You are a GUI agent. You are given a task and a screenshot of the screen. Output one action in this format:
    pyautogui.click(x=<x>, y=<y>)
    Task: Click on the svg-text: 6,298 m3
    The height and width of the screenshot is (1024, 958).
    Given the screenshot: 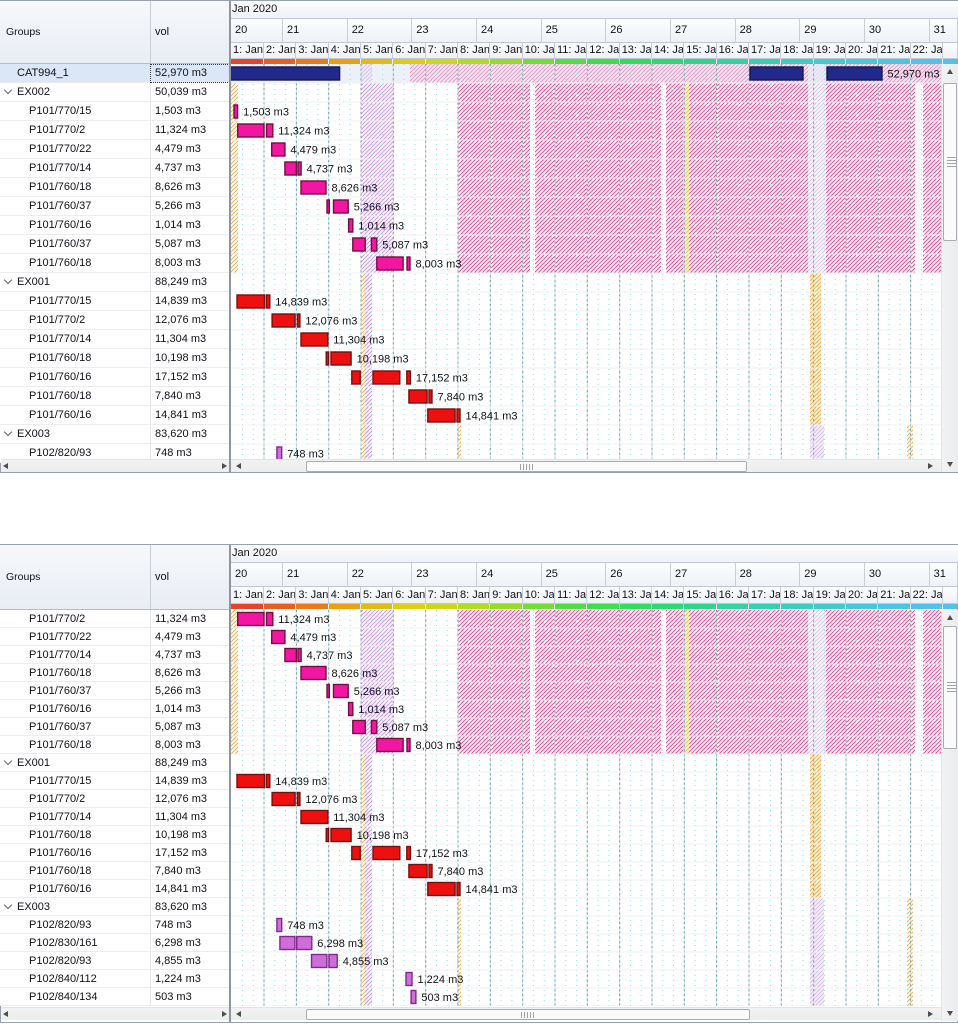 What is the action you would take?
    pyautogui.click(x=340, y=944)
    